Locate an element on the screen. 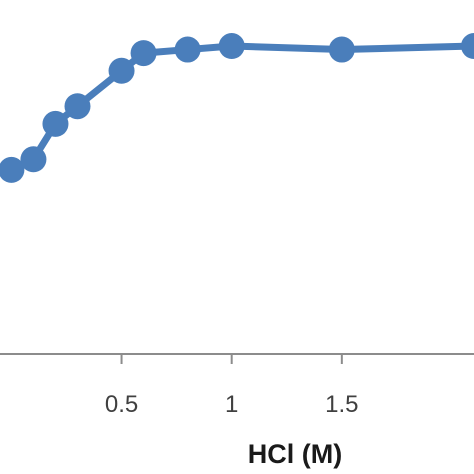  x-ticks is located at coordinates (231, 359).